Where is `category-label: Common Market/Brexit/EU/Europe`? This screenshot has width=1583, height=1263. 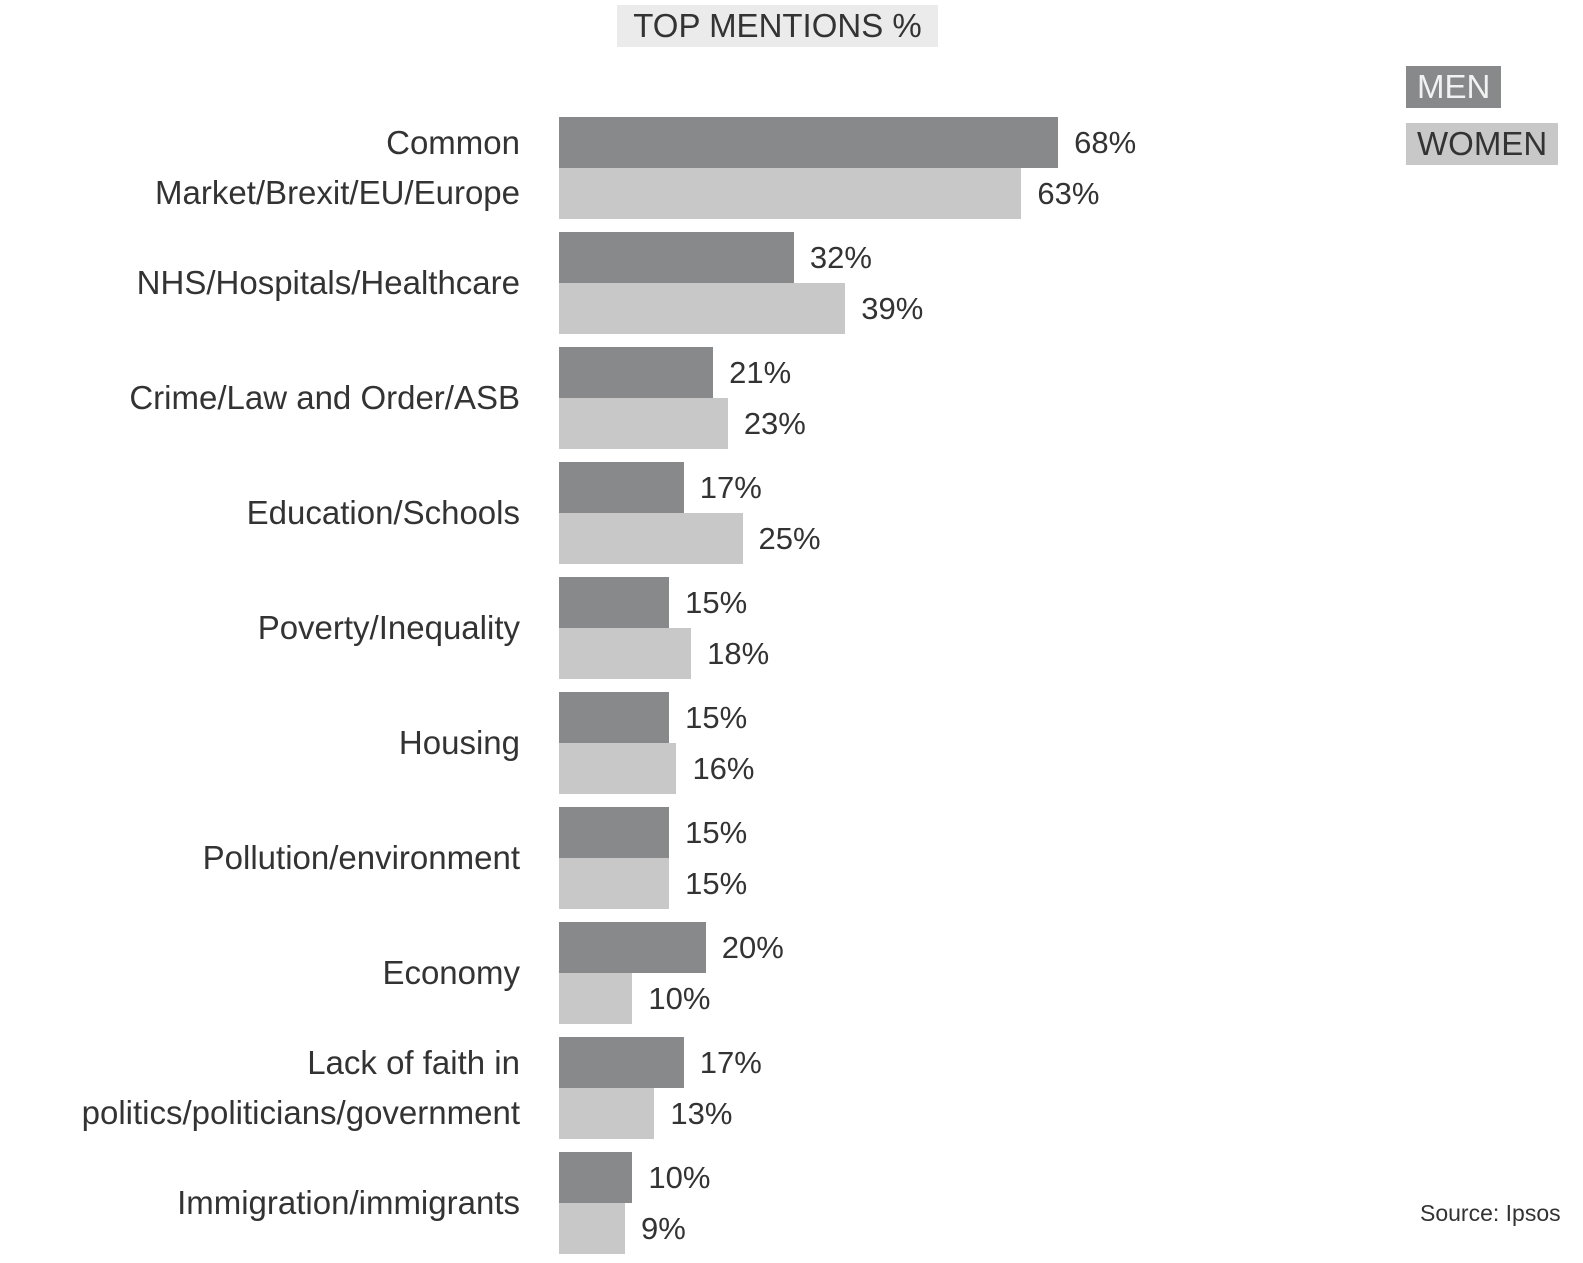
category-label: Common Market/Brexit/EU/Europe is located at coordinates (337, 167).